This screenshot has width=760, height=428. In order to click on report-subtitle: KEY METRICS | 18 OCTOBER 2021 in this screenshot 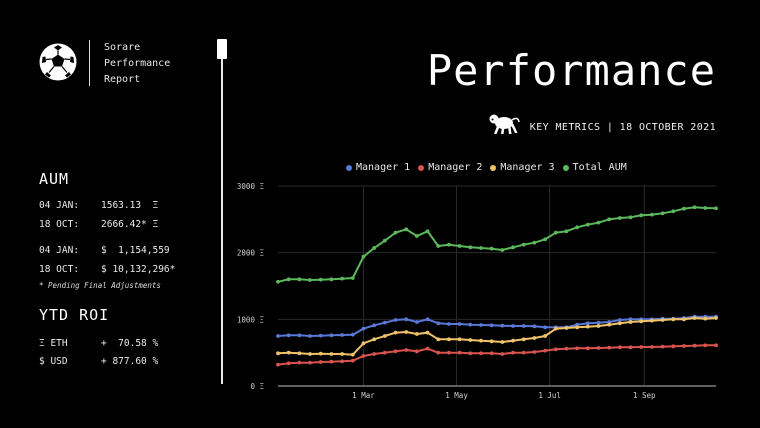, I will do `click(622, 127)`.